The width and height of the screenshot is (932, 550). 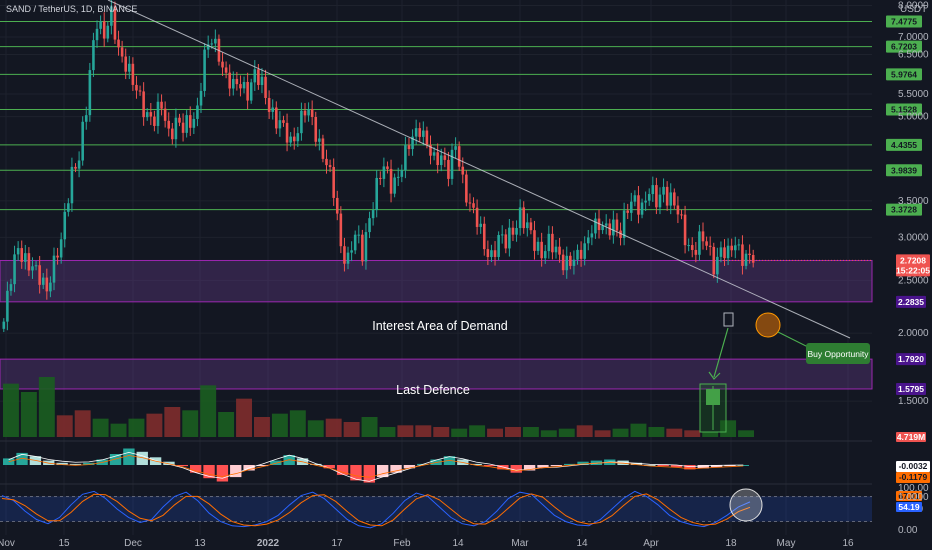 I want to click on price-tick-label: 2.0000, so click(x=913, y=333).